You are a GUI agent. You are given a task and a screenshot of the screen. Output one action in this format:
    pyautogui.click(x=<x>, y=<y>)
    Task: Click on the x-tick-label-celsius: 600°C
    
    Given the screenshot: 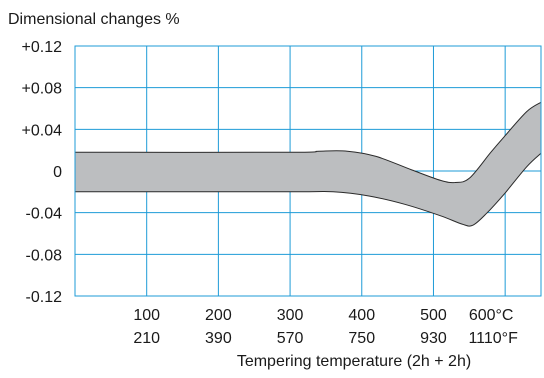 What is the action you would take?
    pyautogui.click(x=491, y=315)
    